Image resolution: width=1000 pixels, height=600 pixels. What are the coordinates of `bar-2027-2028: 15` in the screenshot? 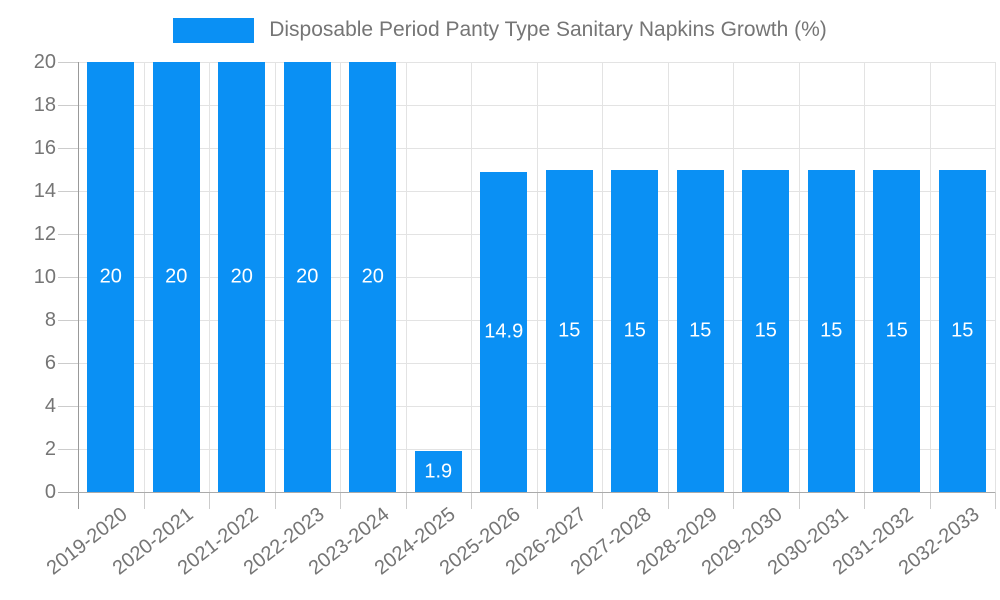 It's located at (635, 330).